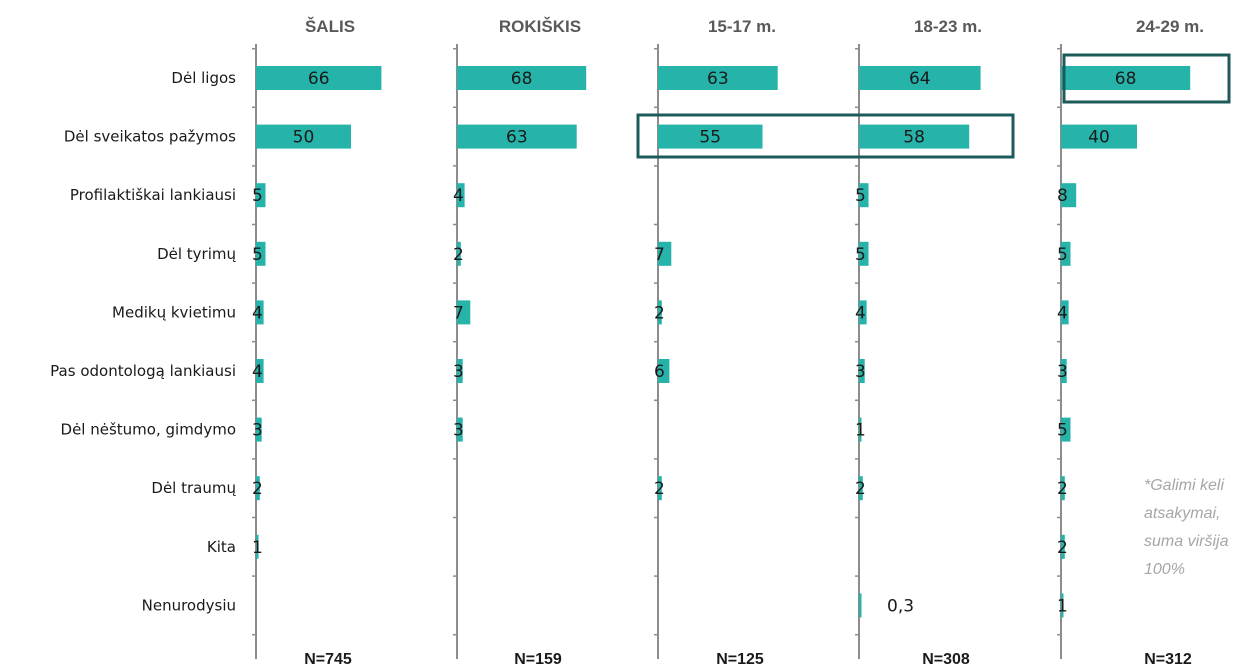 Image resolution: width=1257 pixels, height=670 pixels. I want to click on panel-header: ŠALIS, so click(330, 26).